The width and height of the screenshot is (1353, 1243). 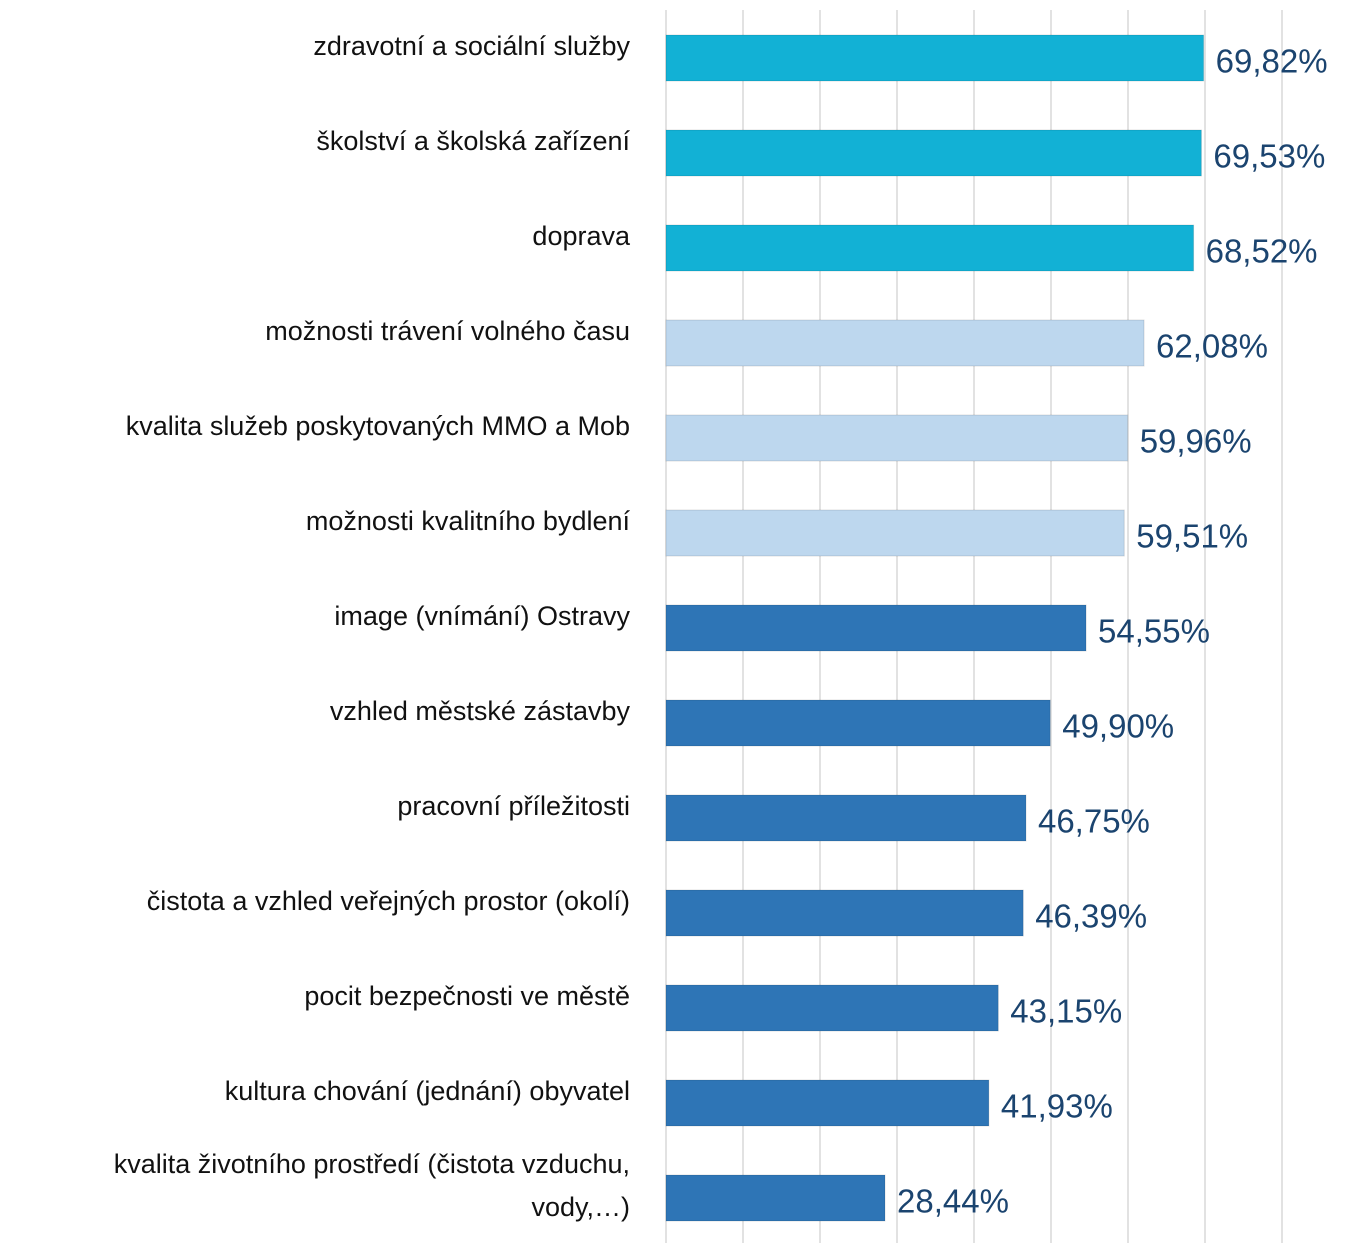 What do you see at coordinates (953, 1201) in the screenshot?
I see `value-label: 28,44%` at bounding box center [953, 1201].